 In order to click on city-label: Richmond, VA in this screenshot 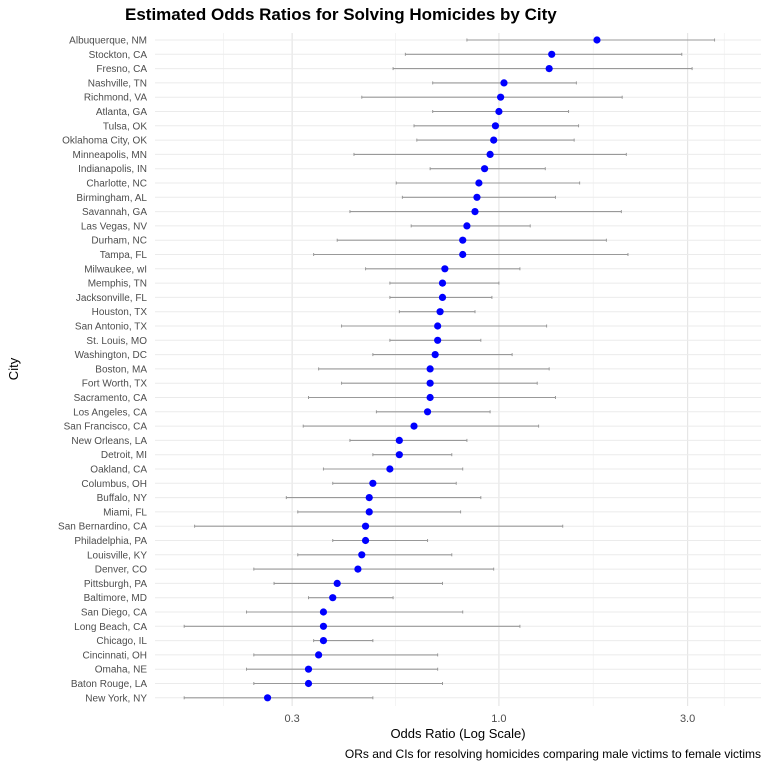, I will do `click(116, 98)`.